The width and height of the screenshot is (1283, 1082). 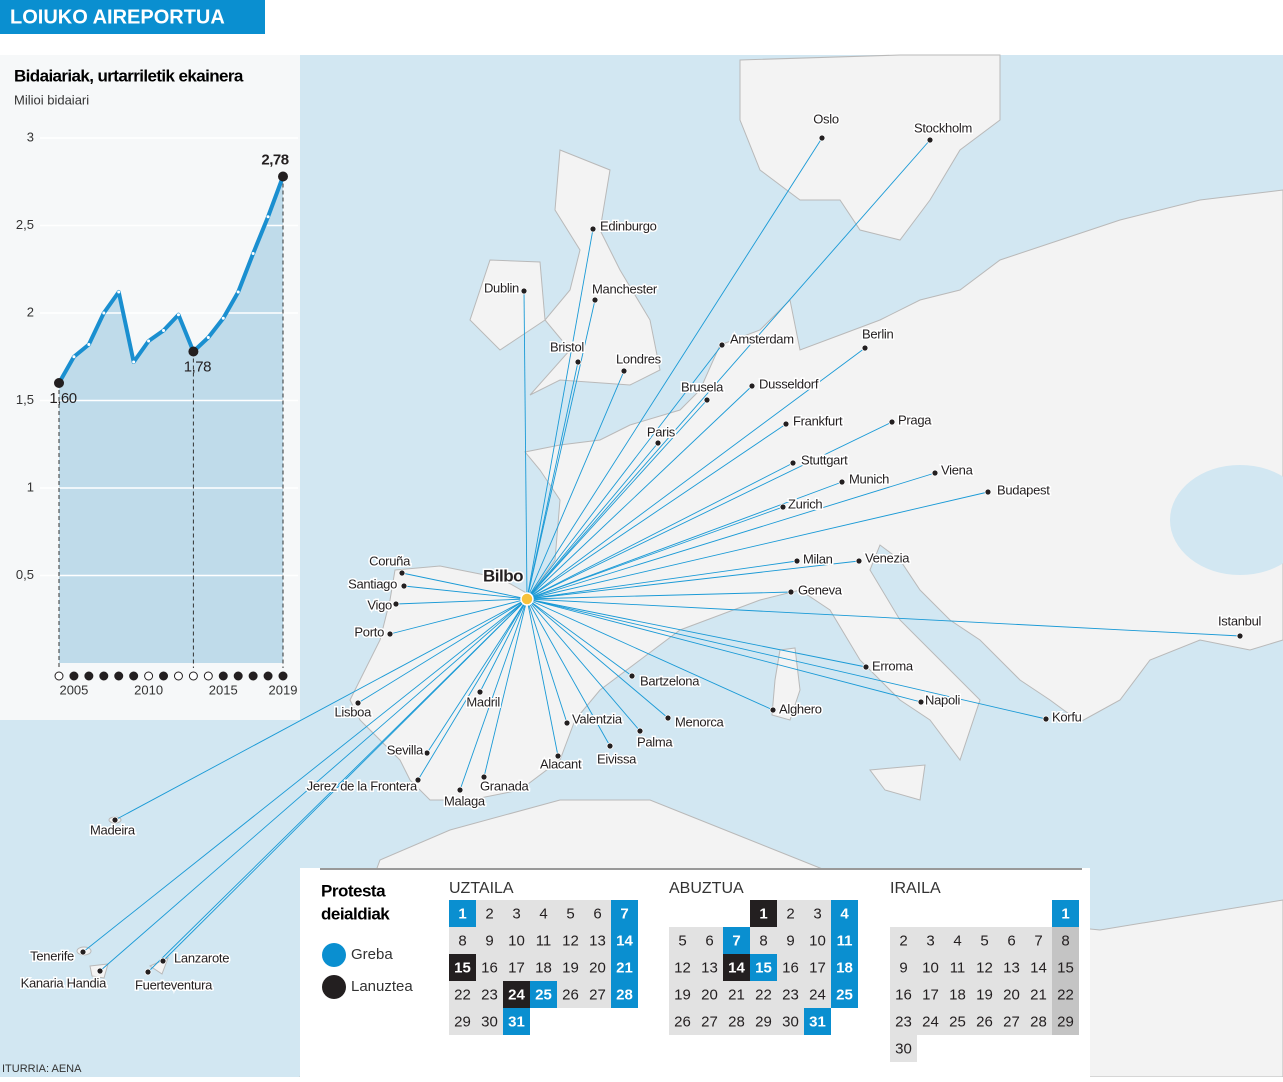 What do you see at coordinates (516, 994) in the screenshot?
I see `day-number: 24` at bounding box center [516, 994].